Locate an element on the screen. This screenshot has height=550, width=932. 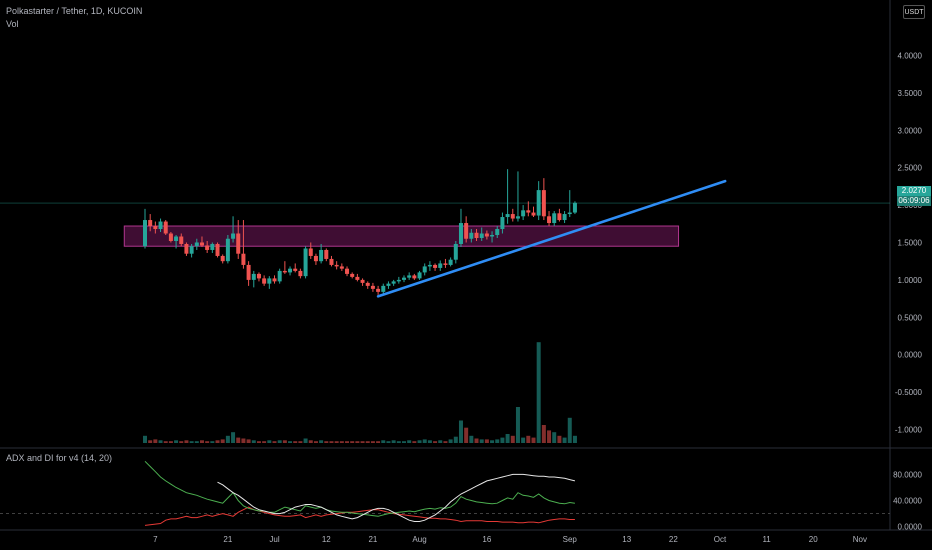
adx-pane is located at coordinates (445, 493).